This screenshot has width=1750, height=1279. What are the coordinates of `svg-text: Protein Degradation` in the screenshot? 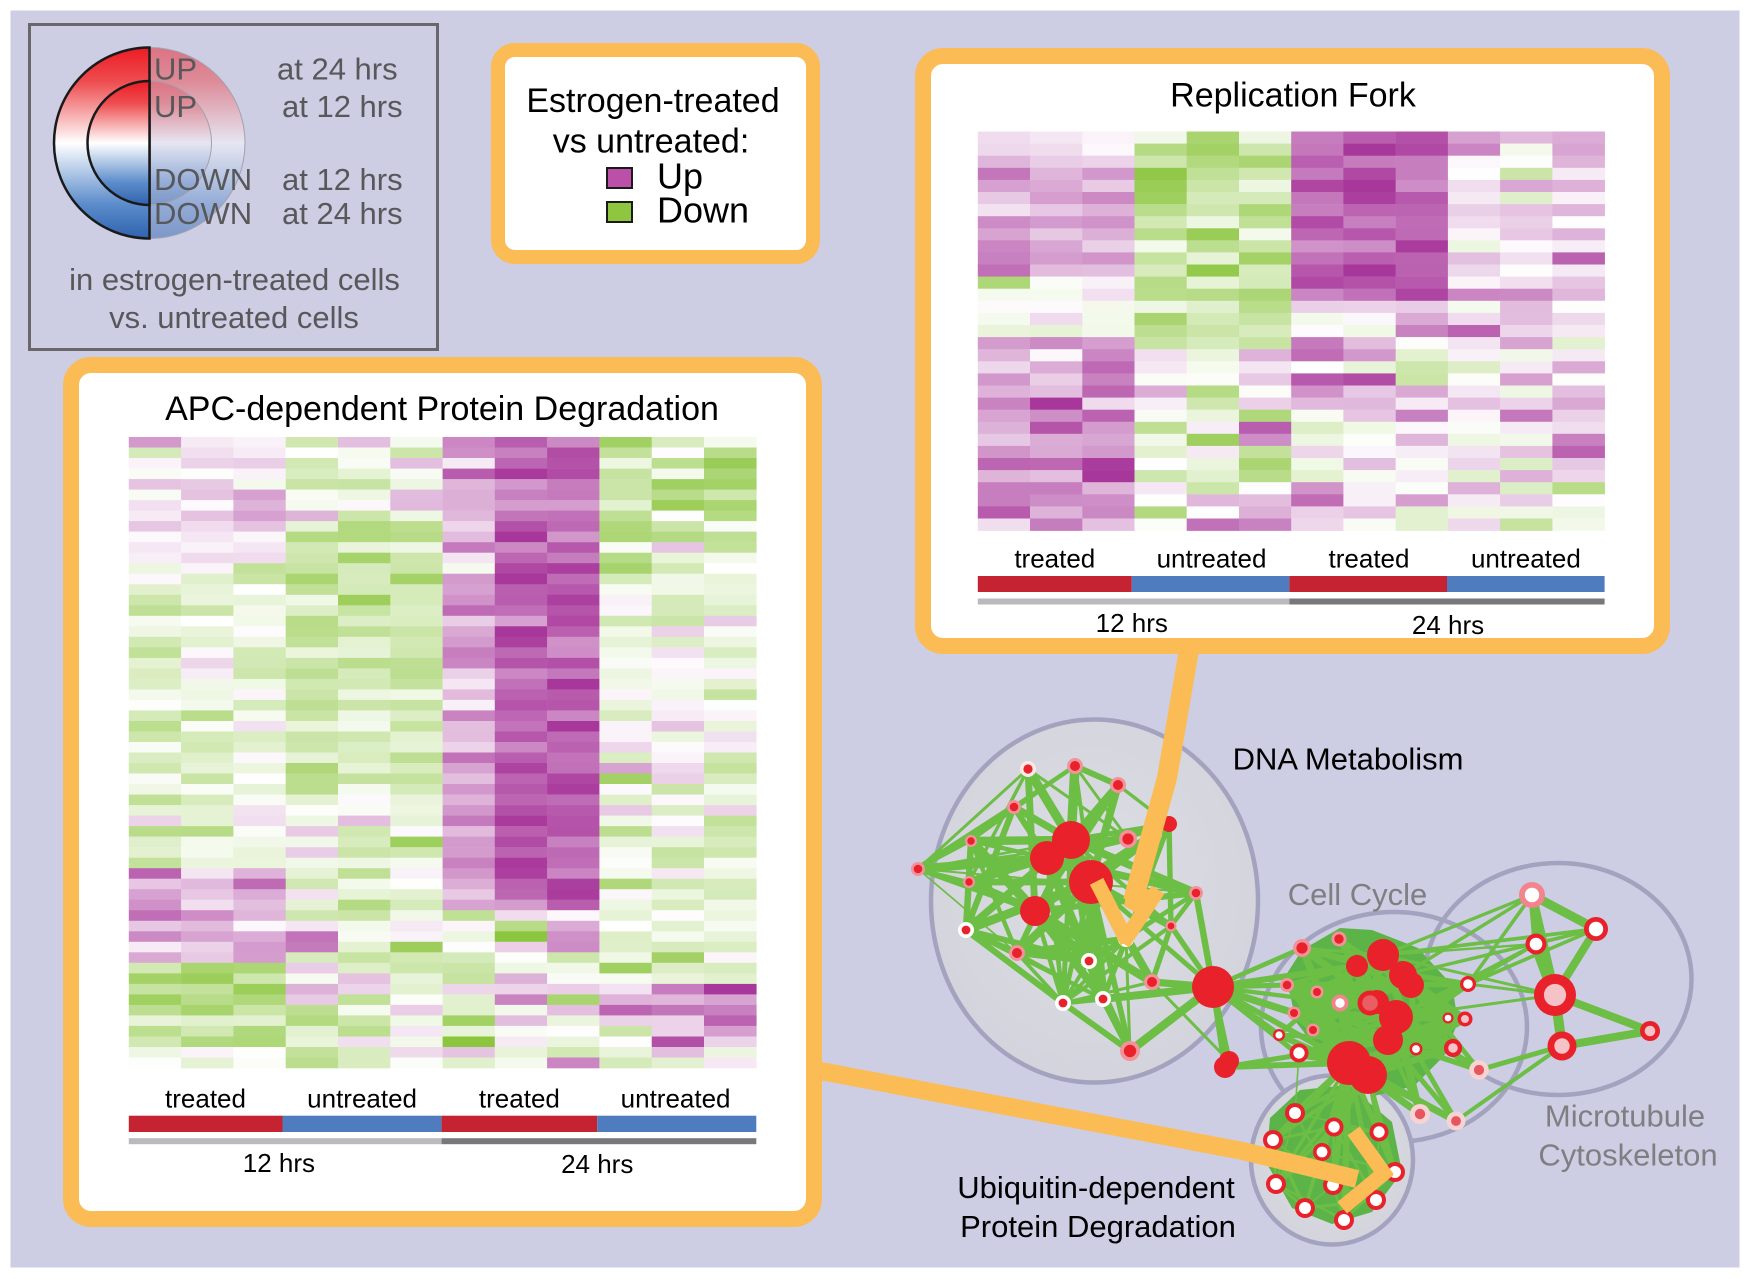 It's located at (1098, 1226).